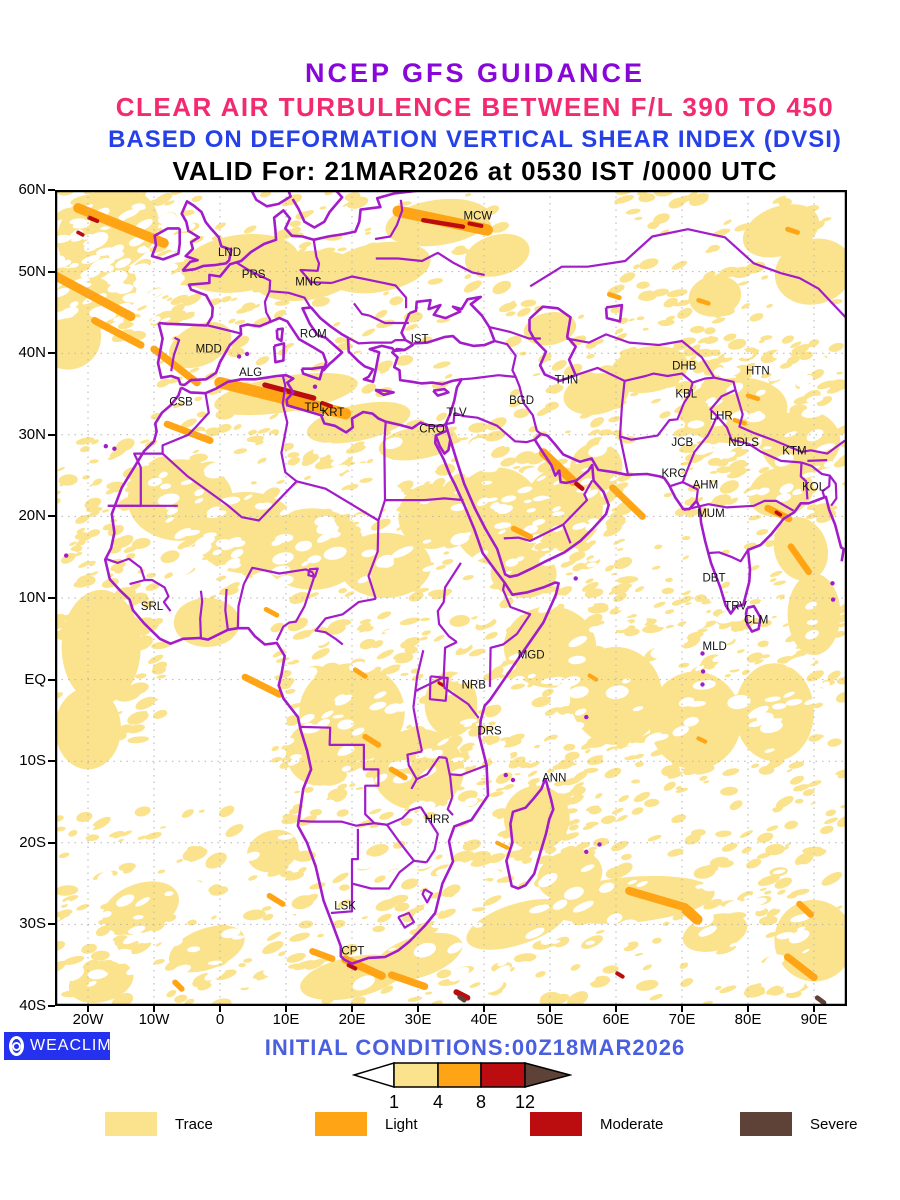 Image resolution: width=900 pixels, height=1200 pixels. What do you see at coordinates (550, 1019) in the screenshot?
I see `lon-tick-label-50E: 50E` at bounding box center [550, 1019].